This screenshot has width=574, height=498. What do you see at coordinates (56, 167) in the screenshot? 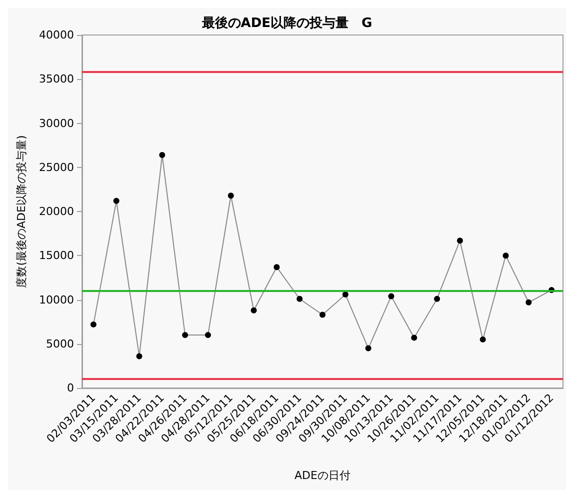
I see `y-tick-label: 25000` at bounding box center [56, 167].